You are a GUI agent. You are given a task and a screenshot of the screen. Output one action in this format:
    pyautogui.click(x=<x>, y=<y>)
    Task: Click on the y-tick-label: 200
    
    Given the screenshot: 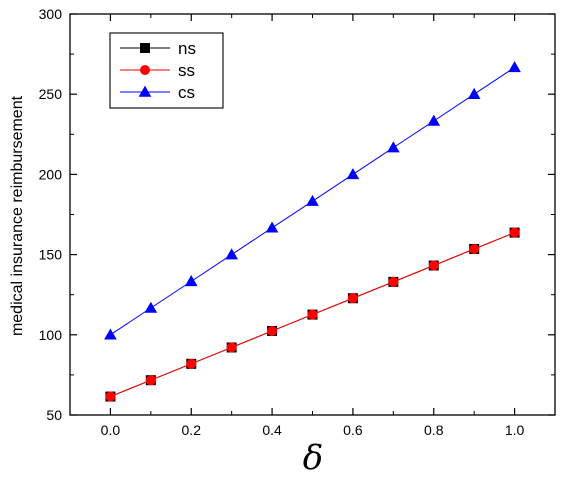 What is the action you would take?
    pyautogui.click(x=51, y=174)
    